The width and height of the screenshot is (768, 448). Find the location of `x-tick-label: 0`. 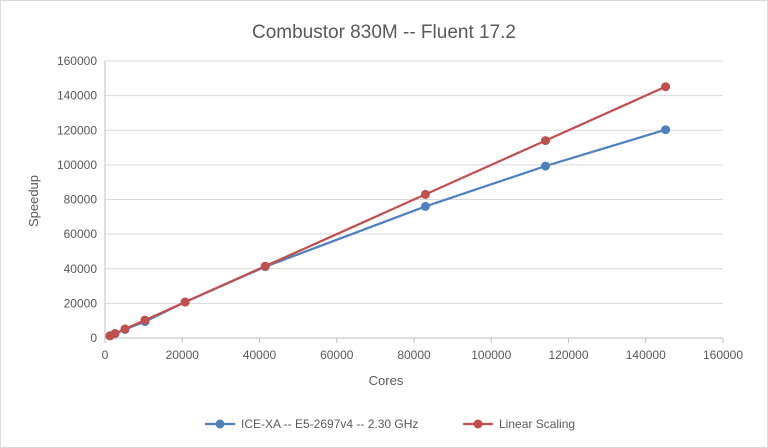

x-tick-label: 0 is located at coordinates (105, 355).